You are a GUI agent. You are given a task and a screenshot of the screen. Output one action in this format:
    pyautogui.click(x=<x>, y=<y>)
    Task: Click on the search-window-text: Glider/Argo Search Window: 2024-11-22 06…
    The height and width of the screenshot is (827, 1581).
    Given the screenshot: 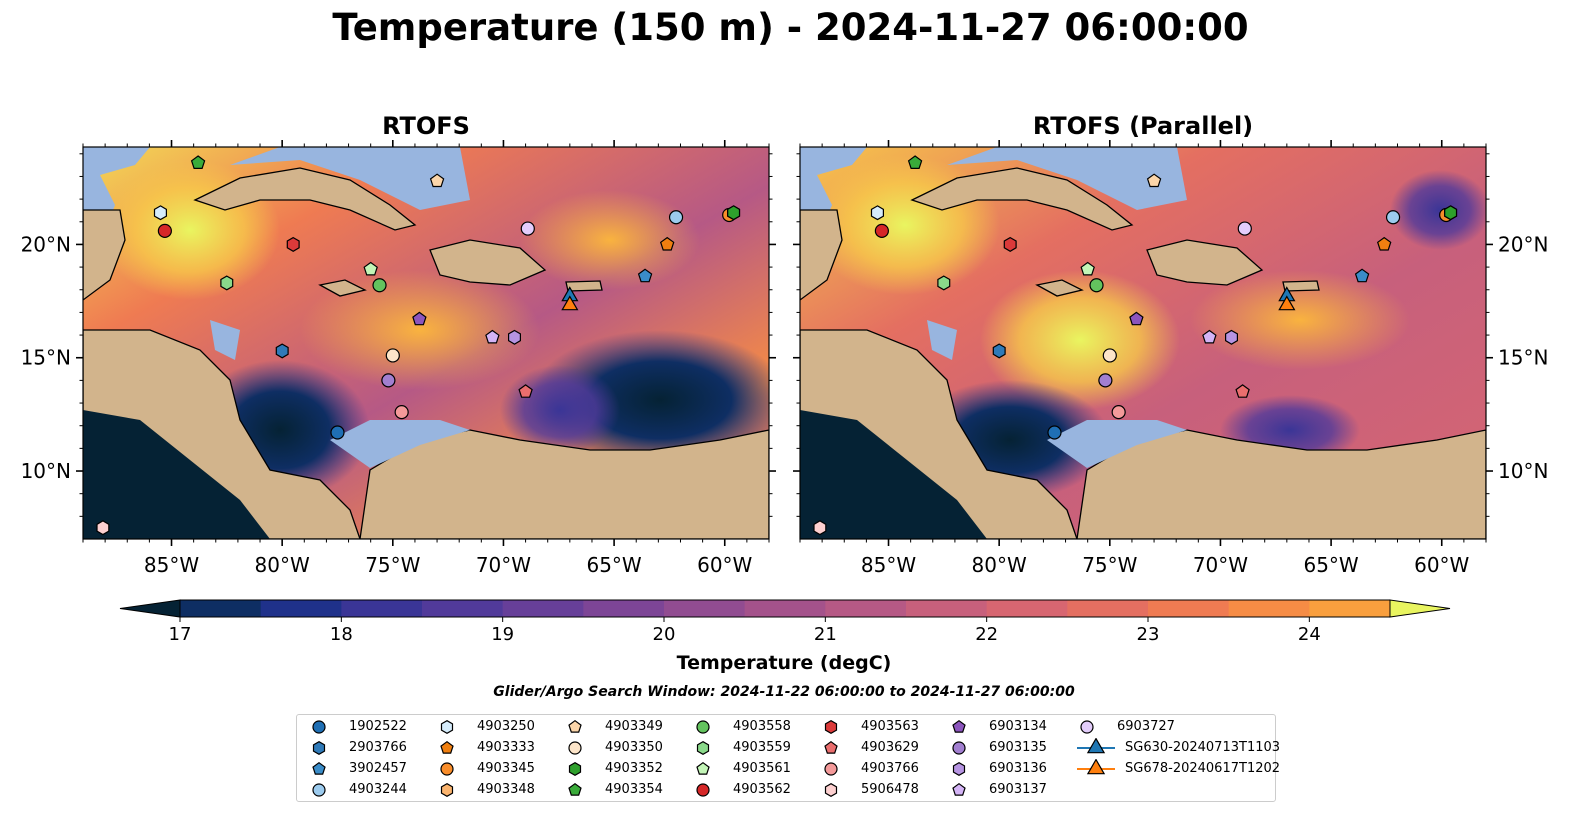 What is the action you would take?
    pyautogui.click(x=784, y=692)
    